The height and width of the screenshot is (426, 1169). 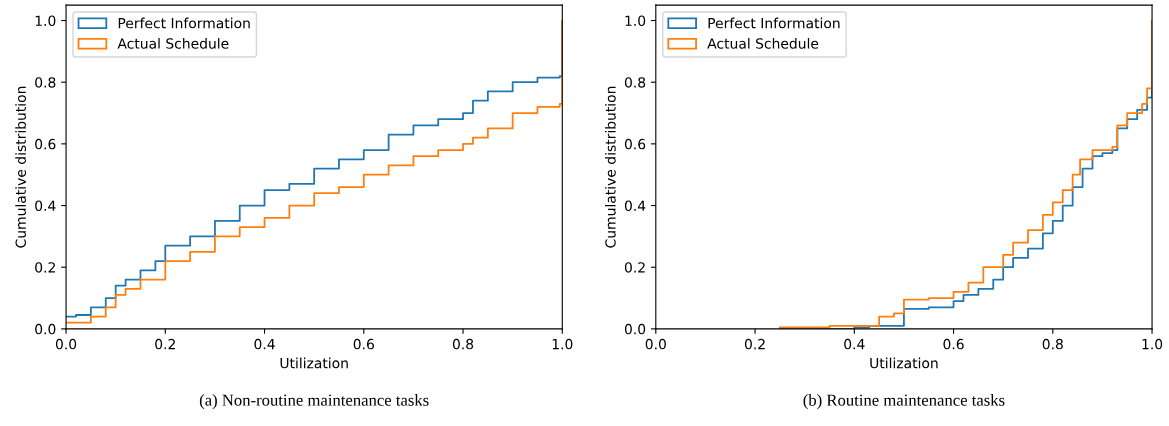 What do you see at coordinates (904, 402) in the screenshot?
I see `text: (b) Routine maintenance tasks` at bounding box center [904, 402].